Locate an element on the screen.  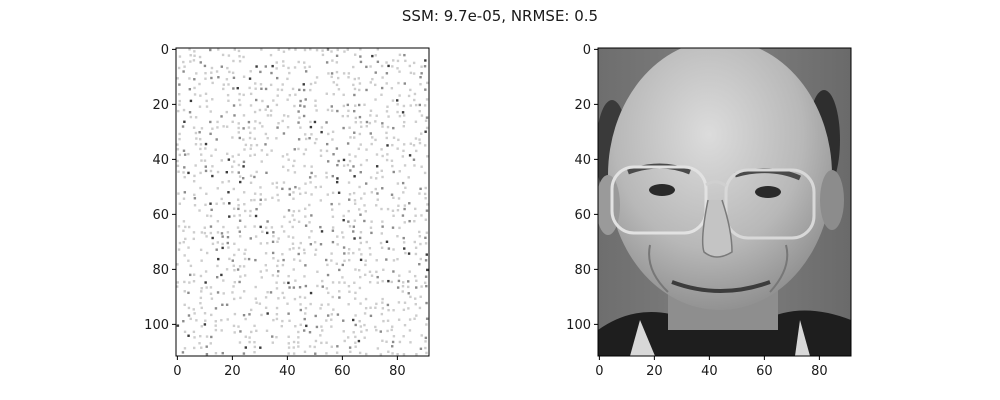
y-tick-label: 60 is located at coordinates (160, 215).